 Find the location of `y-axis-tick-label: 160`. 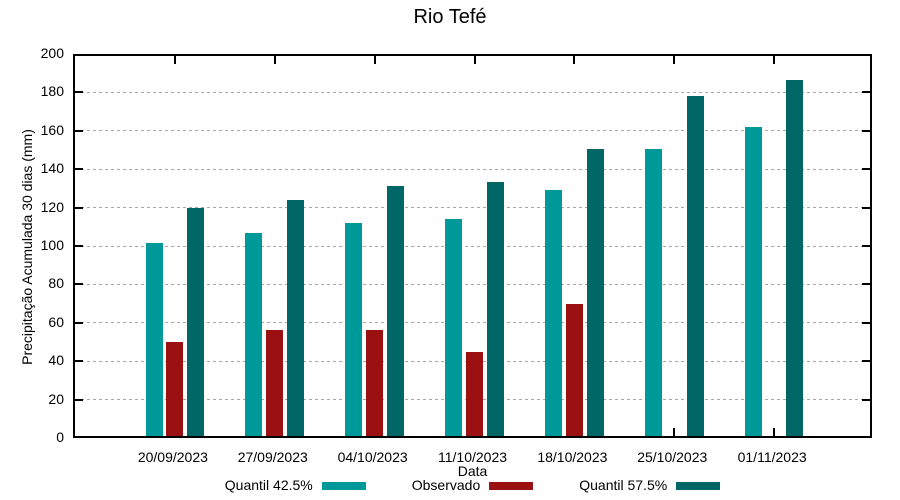

y-axis-tick-label: 160 is located at coordinates (52, 129).